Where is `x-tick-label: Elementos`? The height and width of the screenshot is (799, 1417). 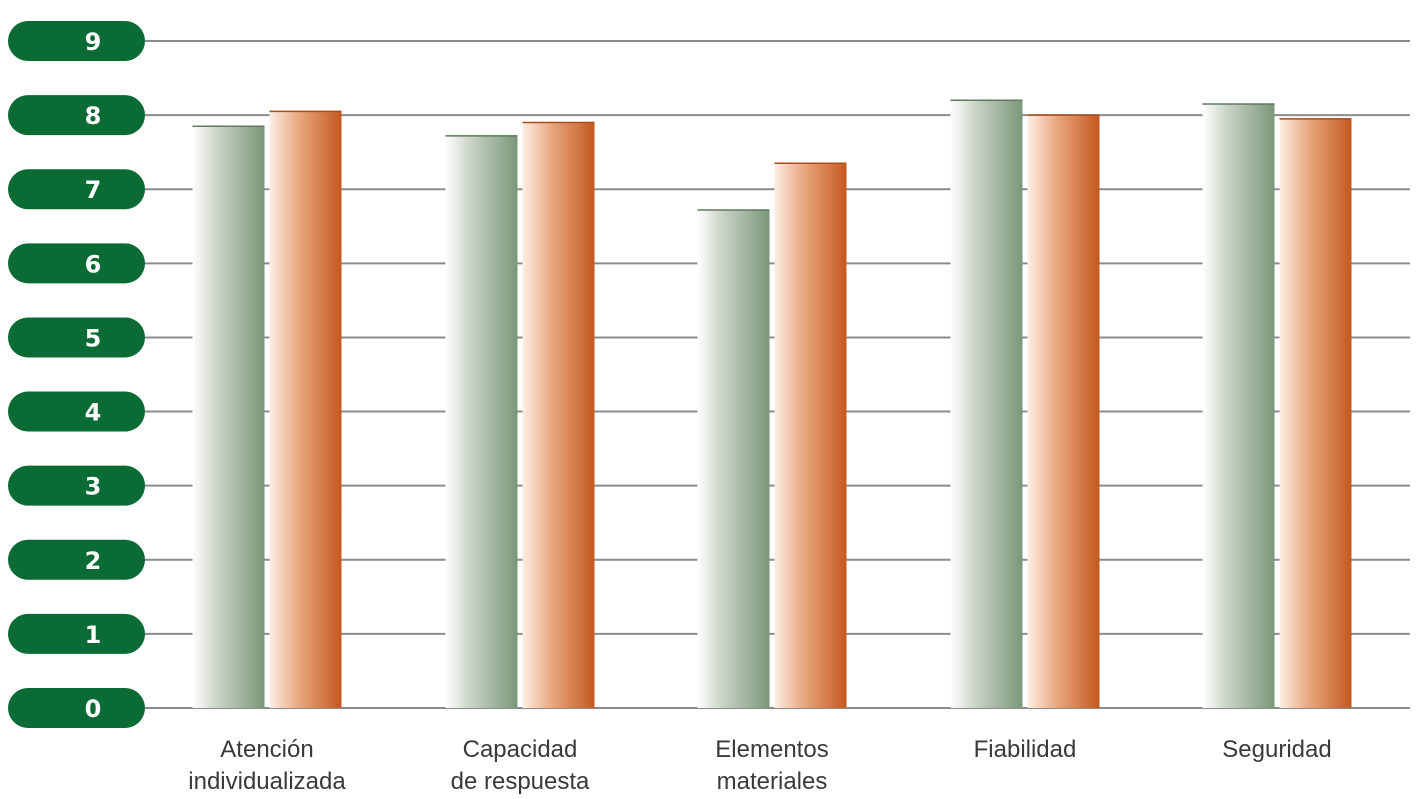
x-tick-label: Elementos is located at coordinates (771, 749).